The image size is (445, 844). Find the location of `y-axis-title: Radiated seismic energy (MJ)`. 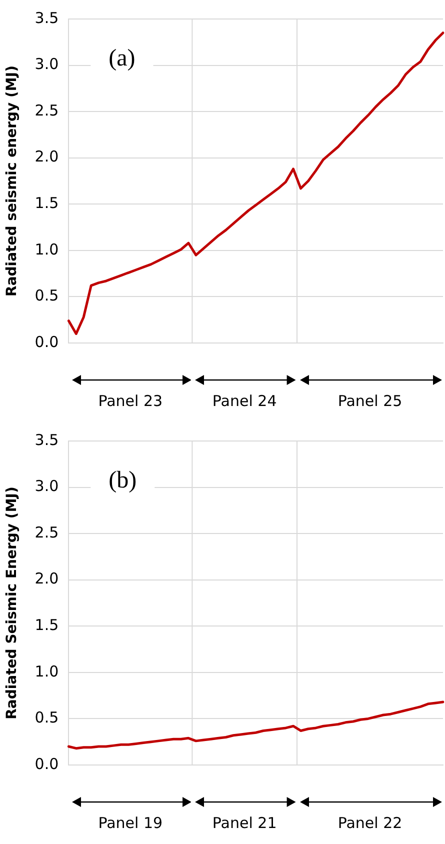

y-axis-title: Radiated seismic energy (MJ) is located at coordinates (12, 181).